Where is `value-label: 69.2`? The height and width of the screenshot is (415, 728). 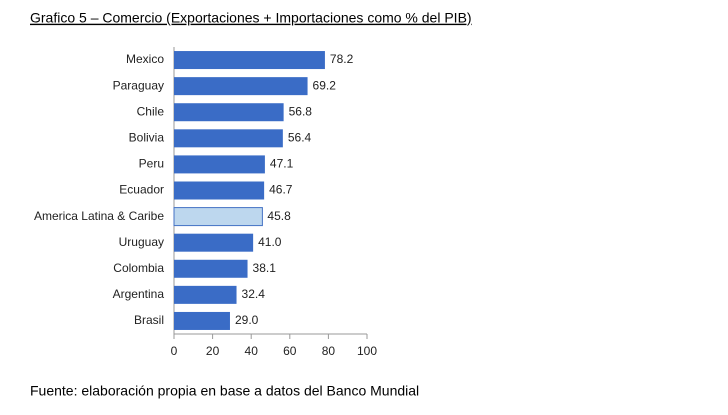
value-label: 69.2 is located at coordinates (325, 85).